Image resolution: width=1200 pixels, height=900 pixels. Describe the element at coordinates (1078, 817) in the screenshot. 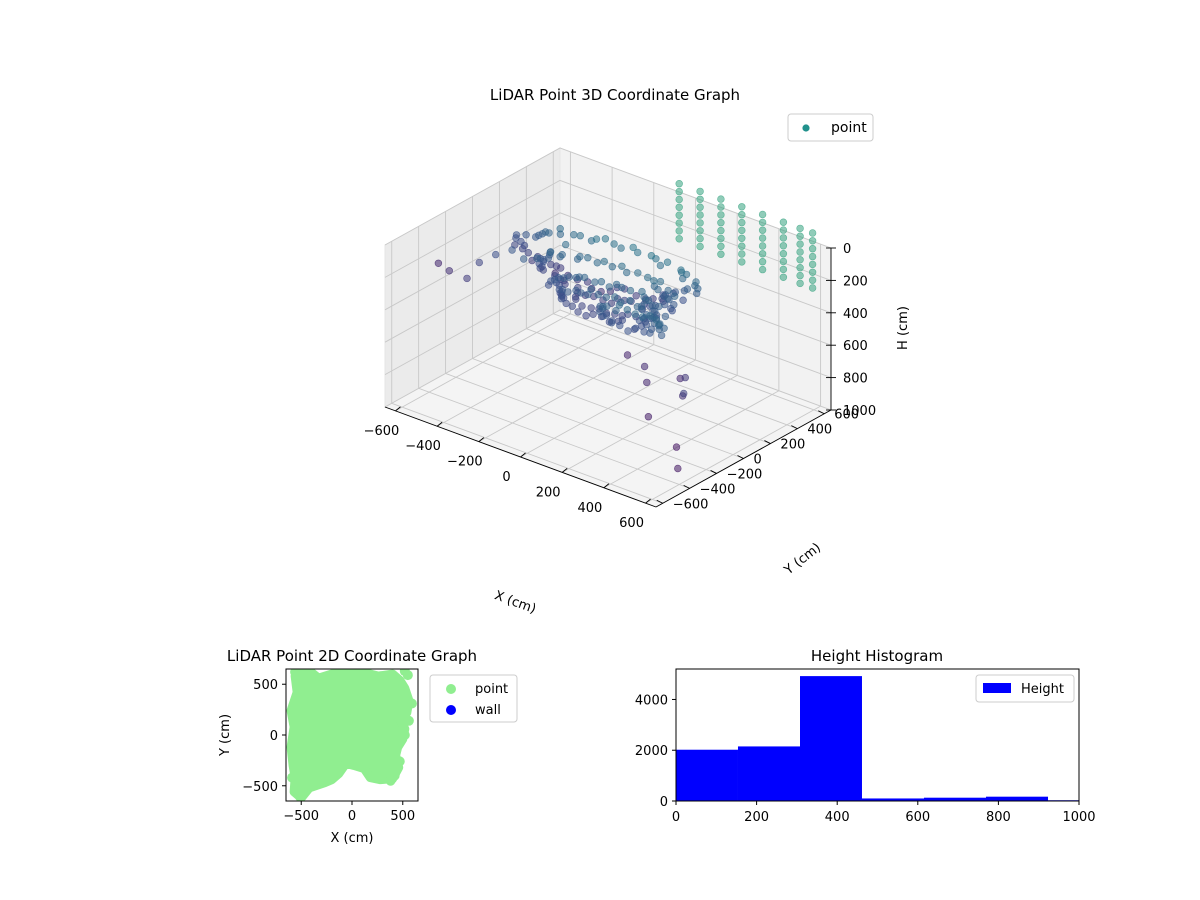

I see `histogram-x-tick-label: 1000` at that location.